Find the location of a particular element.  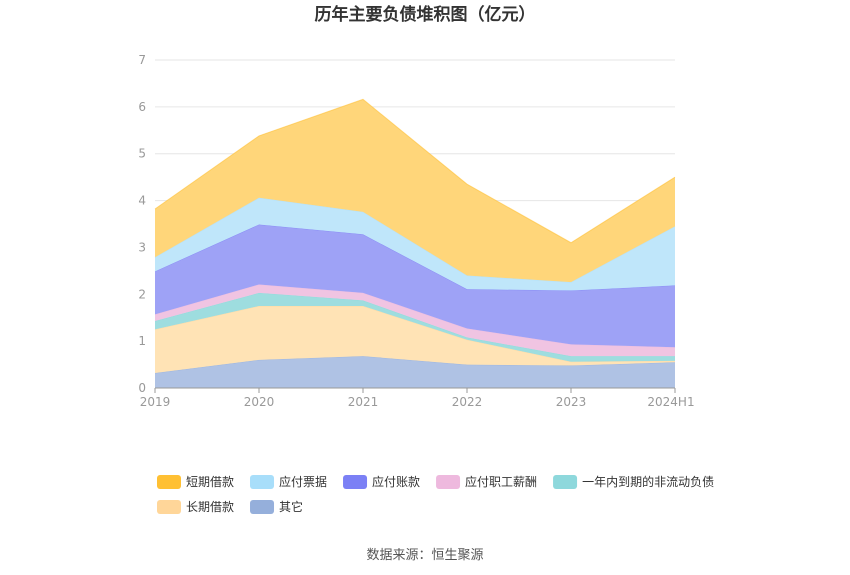

legend-label: 短期借款 is located at coordinates (210, 482).